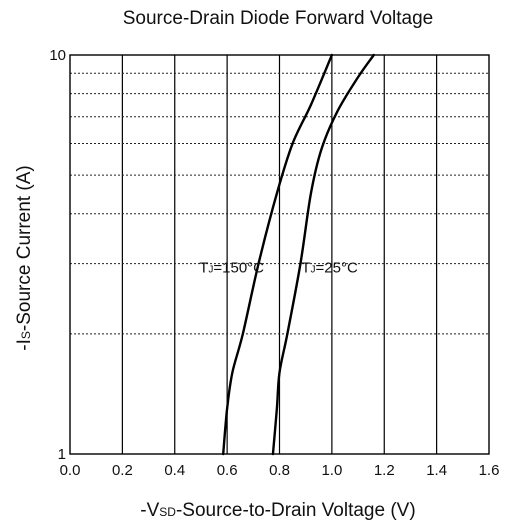 The height and width of the screenshot is (530, 505). What do you see at coordinates (337, 268) in the screenshot?
I see `series-label-suffix: =25°C` at bounding box center [337, 268].